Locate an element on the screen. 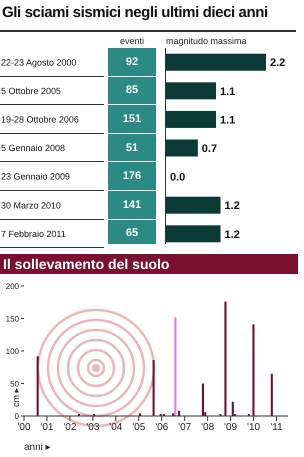 Image resolution: width=304 pixels, height=457 pixels. data-label: 92 is located at coordinates (132, 62).